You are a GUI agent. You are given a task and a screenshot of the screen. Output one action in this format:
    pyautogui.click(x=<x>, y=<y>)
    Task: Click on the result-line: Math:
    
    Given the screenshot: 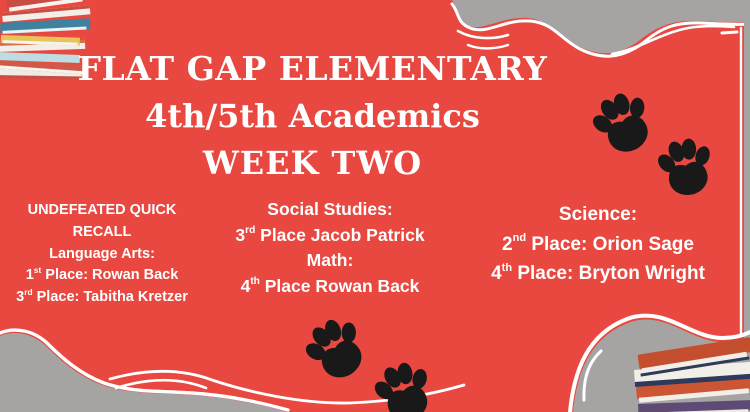 What is the action you would take?
    pyautogui.click(x=330, y=260)
    